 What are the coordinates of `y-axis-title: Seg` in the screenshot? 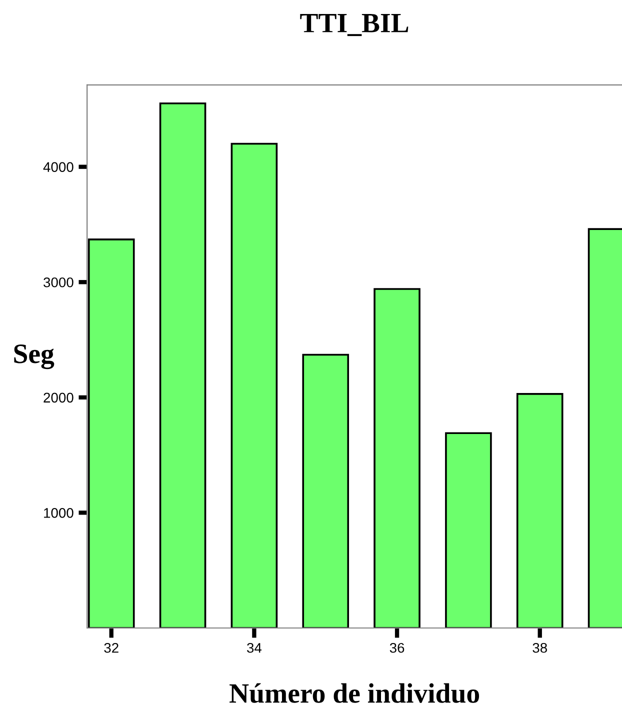 It's located at (34, 357).